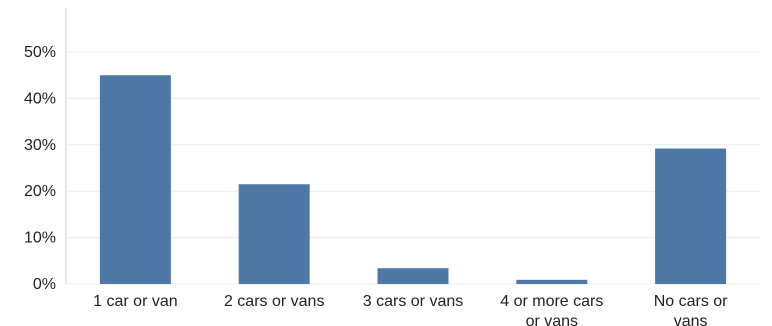 This screenshot has height=326, width=772. What do you see at coordinates (413, 301) in the screenshot?
I see `x-category-label: 3 cars or vans` at bounding box center [413, 301].